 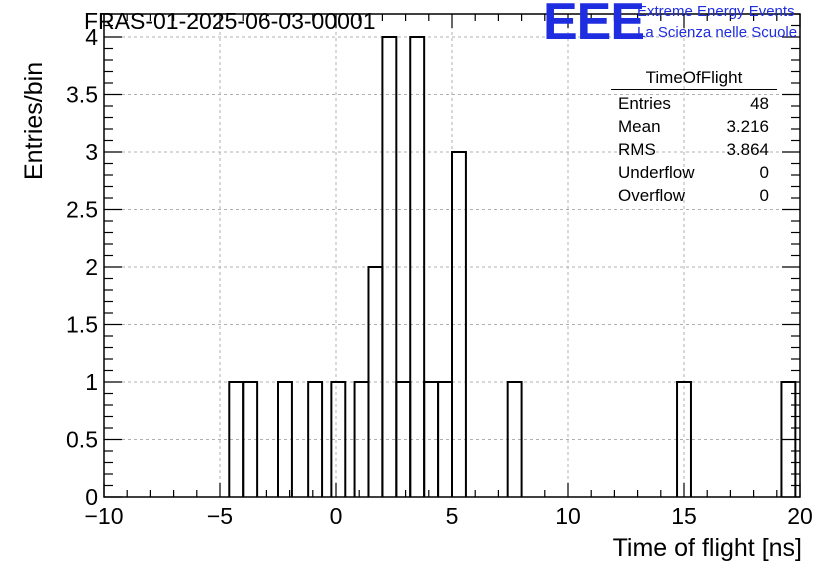 What do you see at coordinates (34, 120) in the screenshot?
I see `y-axis-title: Entries/bin` at bounding box center [34, 120].